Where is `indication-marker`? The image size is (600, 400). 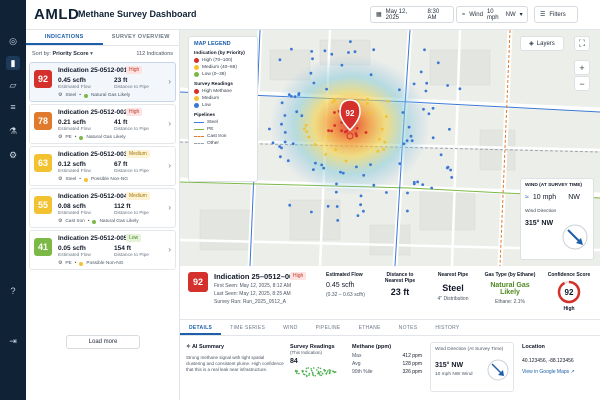 indication-marker is located at coordinates (350, 115).